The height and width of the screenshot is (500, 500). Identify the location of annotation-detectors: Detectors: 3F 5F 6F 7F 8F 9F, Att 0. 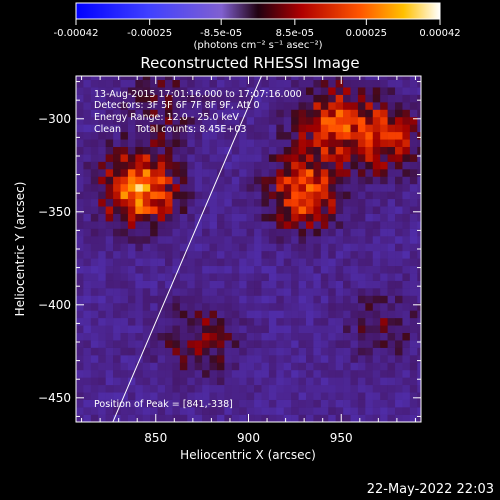
(177, 105).